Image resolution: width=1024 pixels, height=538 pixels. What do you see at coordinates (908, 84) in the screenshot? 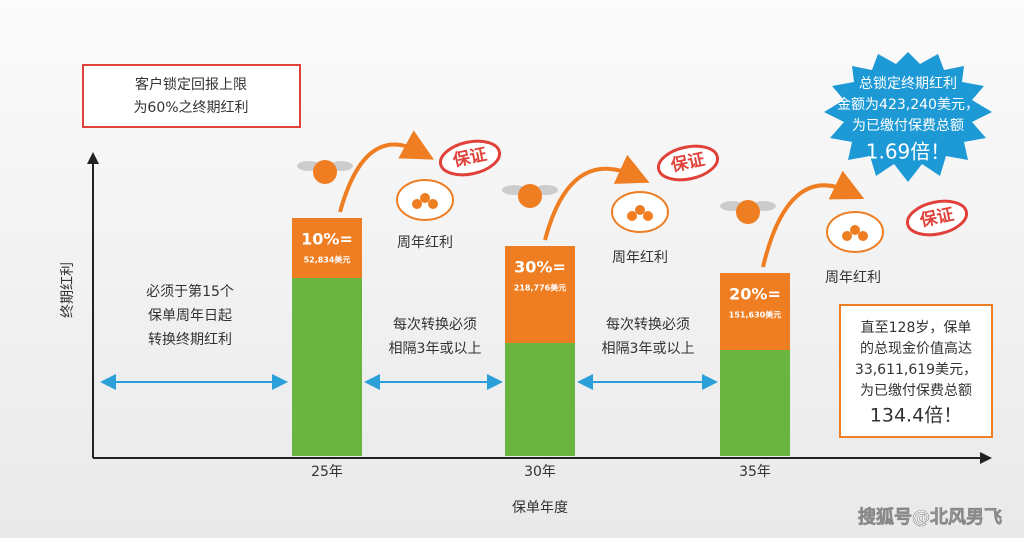
I see `starburst-line: 总锁定终期红利` at bounding box center [908, 84].